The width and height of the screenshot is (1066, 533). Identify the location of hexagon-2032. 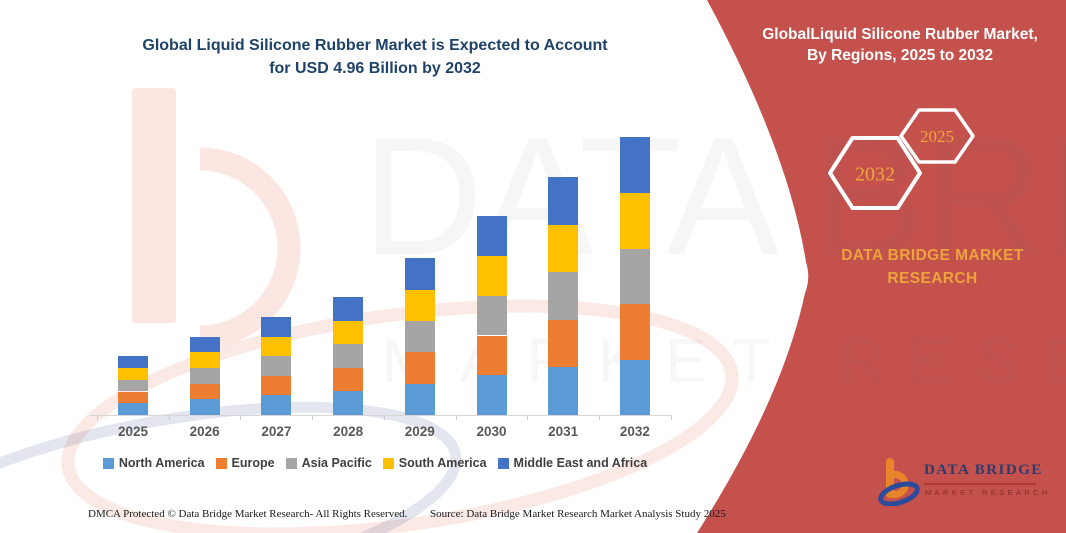
(875, 173).